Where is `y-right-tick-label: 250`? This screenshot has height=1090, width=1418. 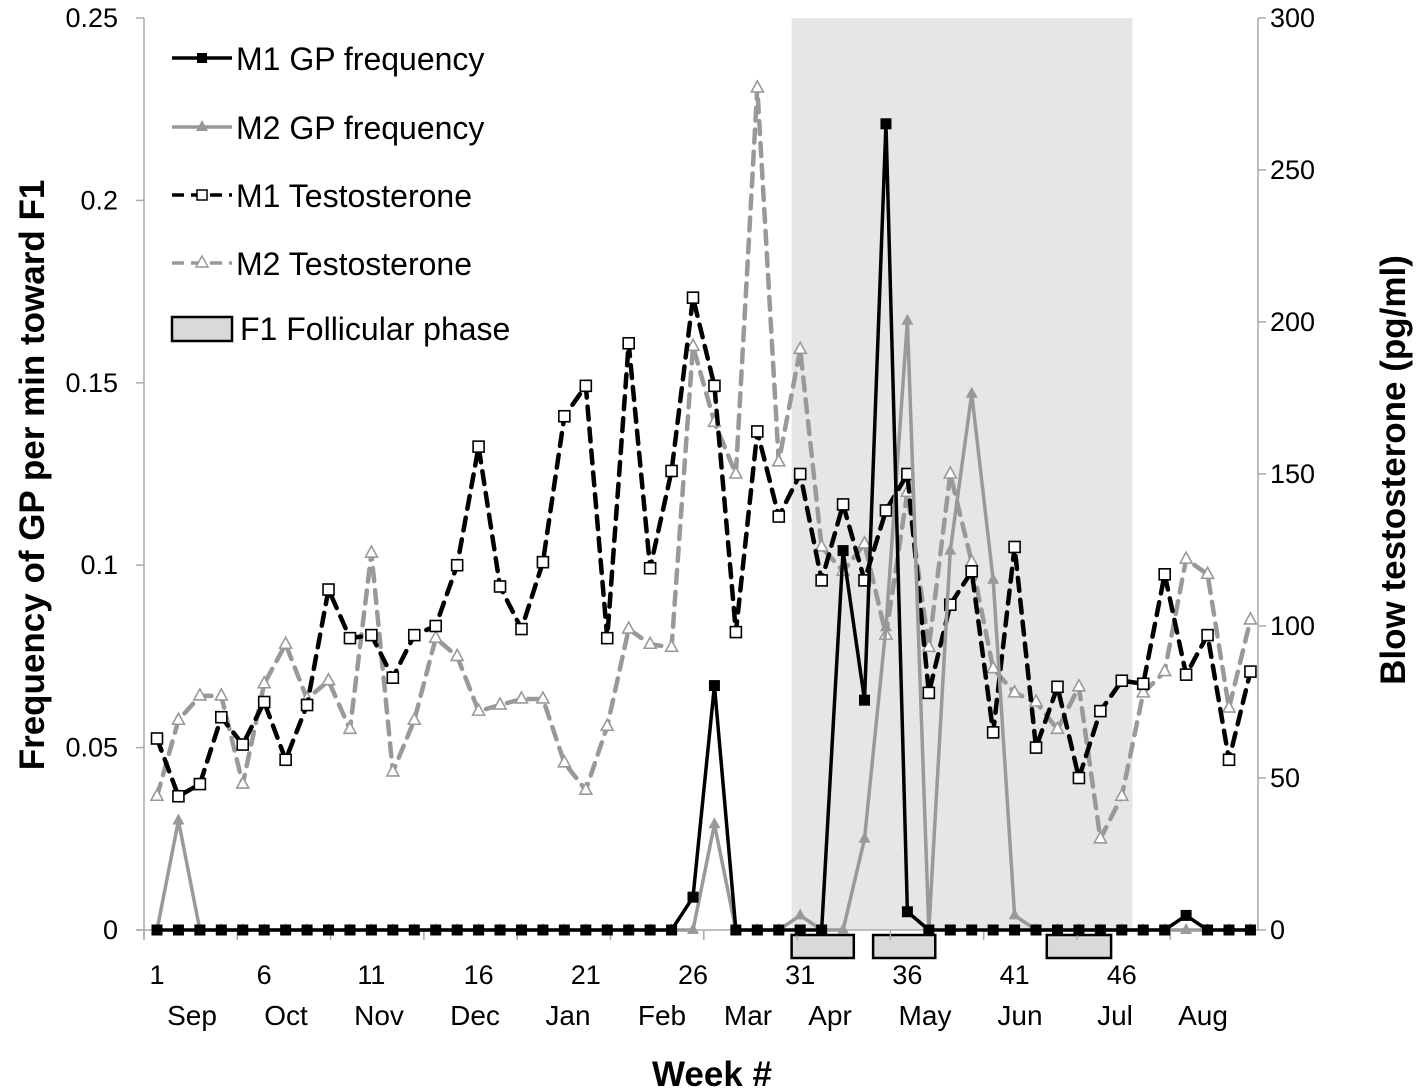 y-right-tick-label: 250 is located at coordinates (1292, 170).